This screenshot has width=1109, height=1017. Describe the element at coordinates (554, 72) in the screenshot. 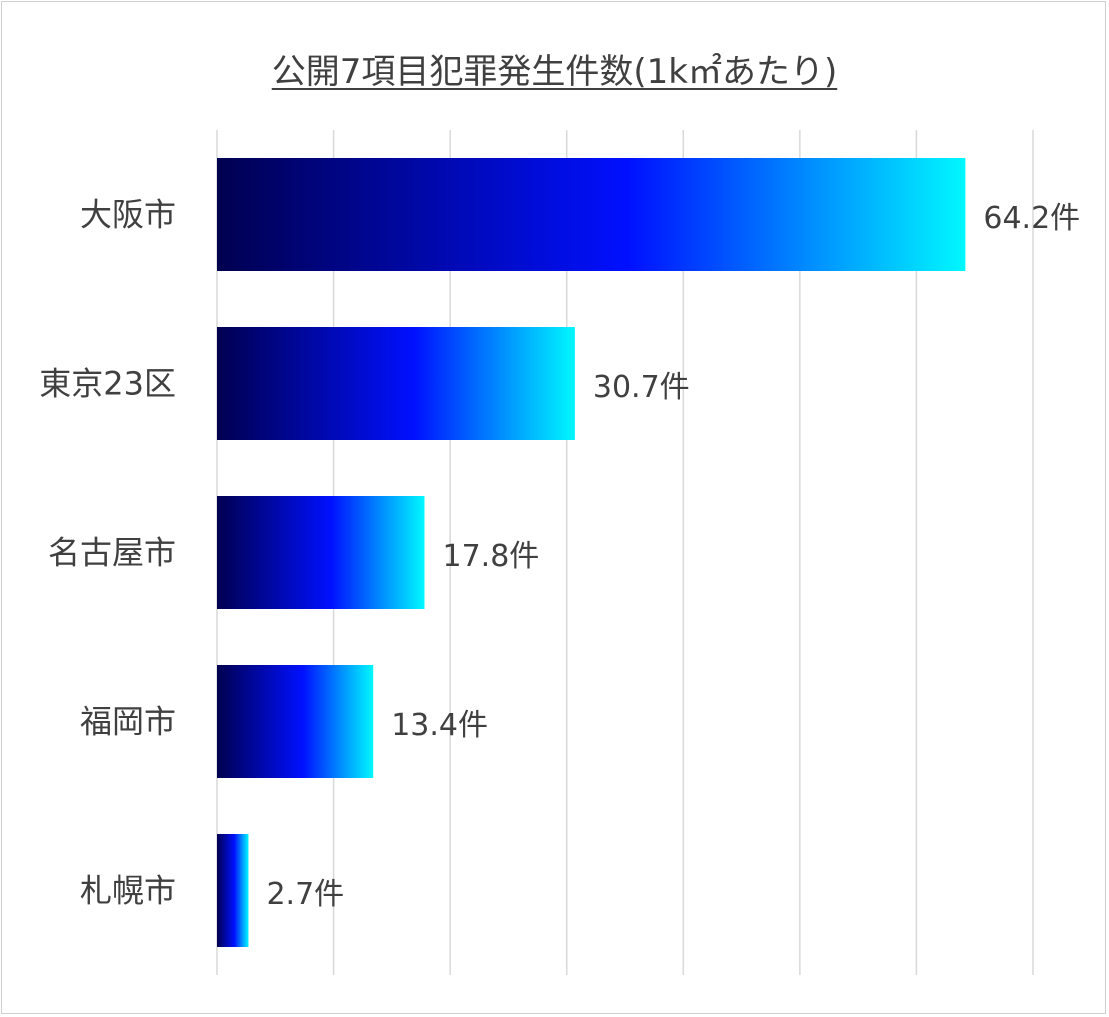

I see `chart-title: 公開7項目犯罪発生件数(1k㎡あたり)` at that location.